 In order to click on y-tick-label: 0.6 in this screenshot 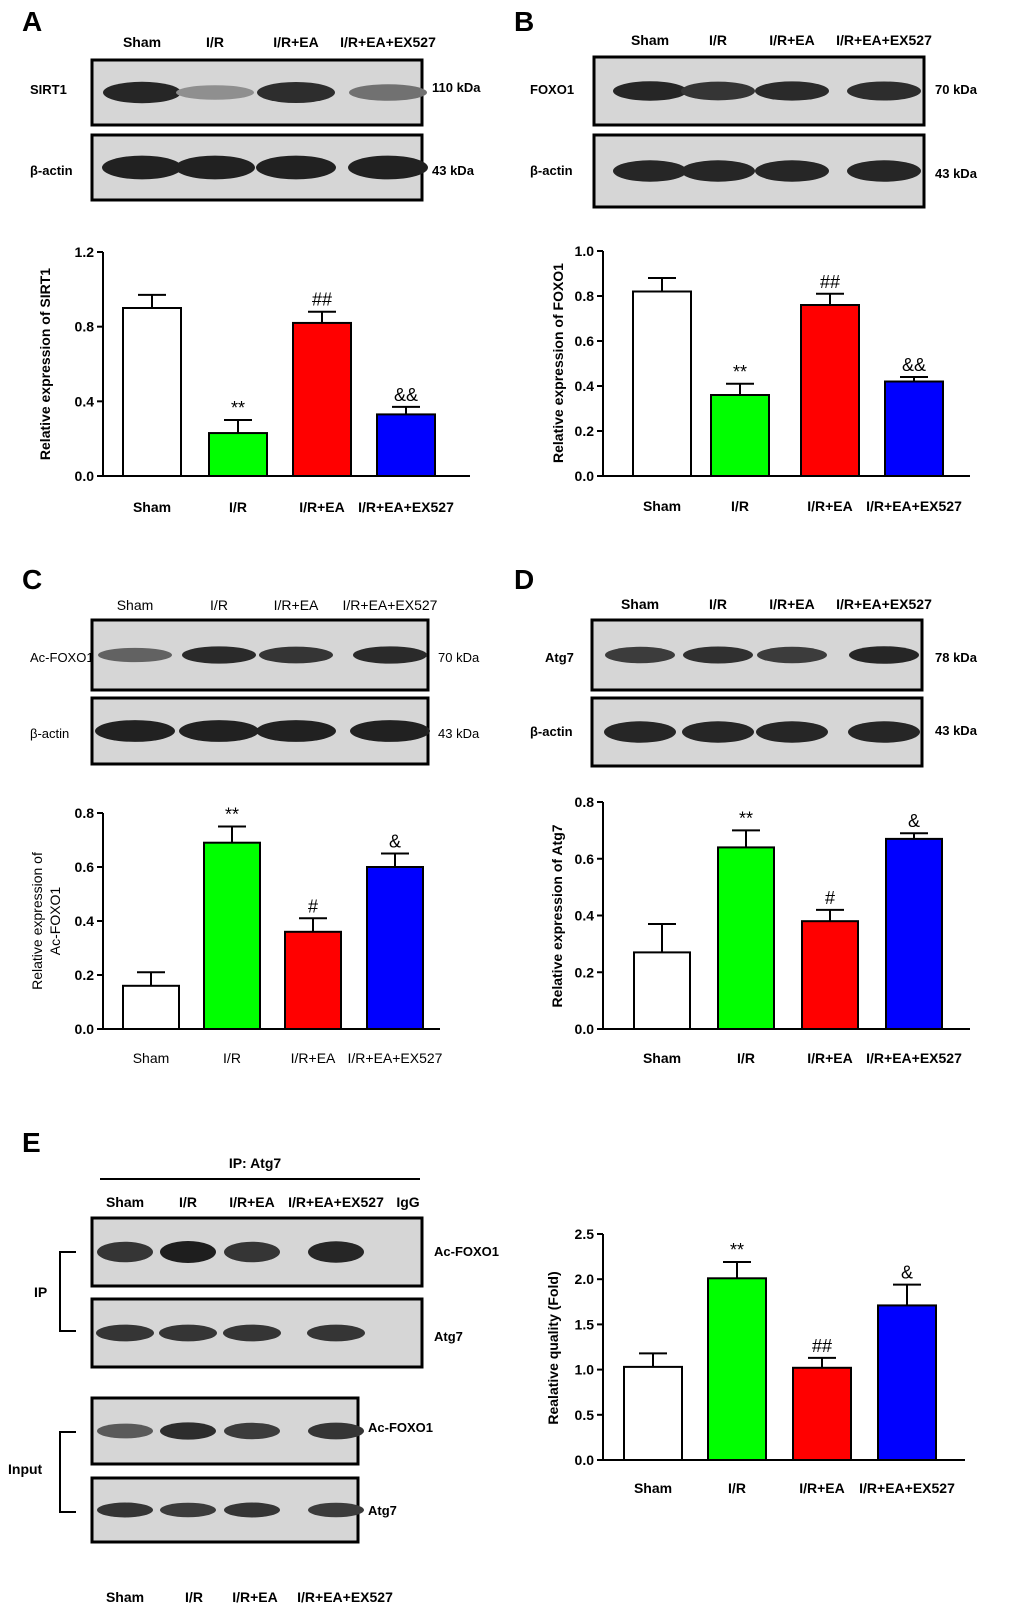, I will do `click(585, 341)`.